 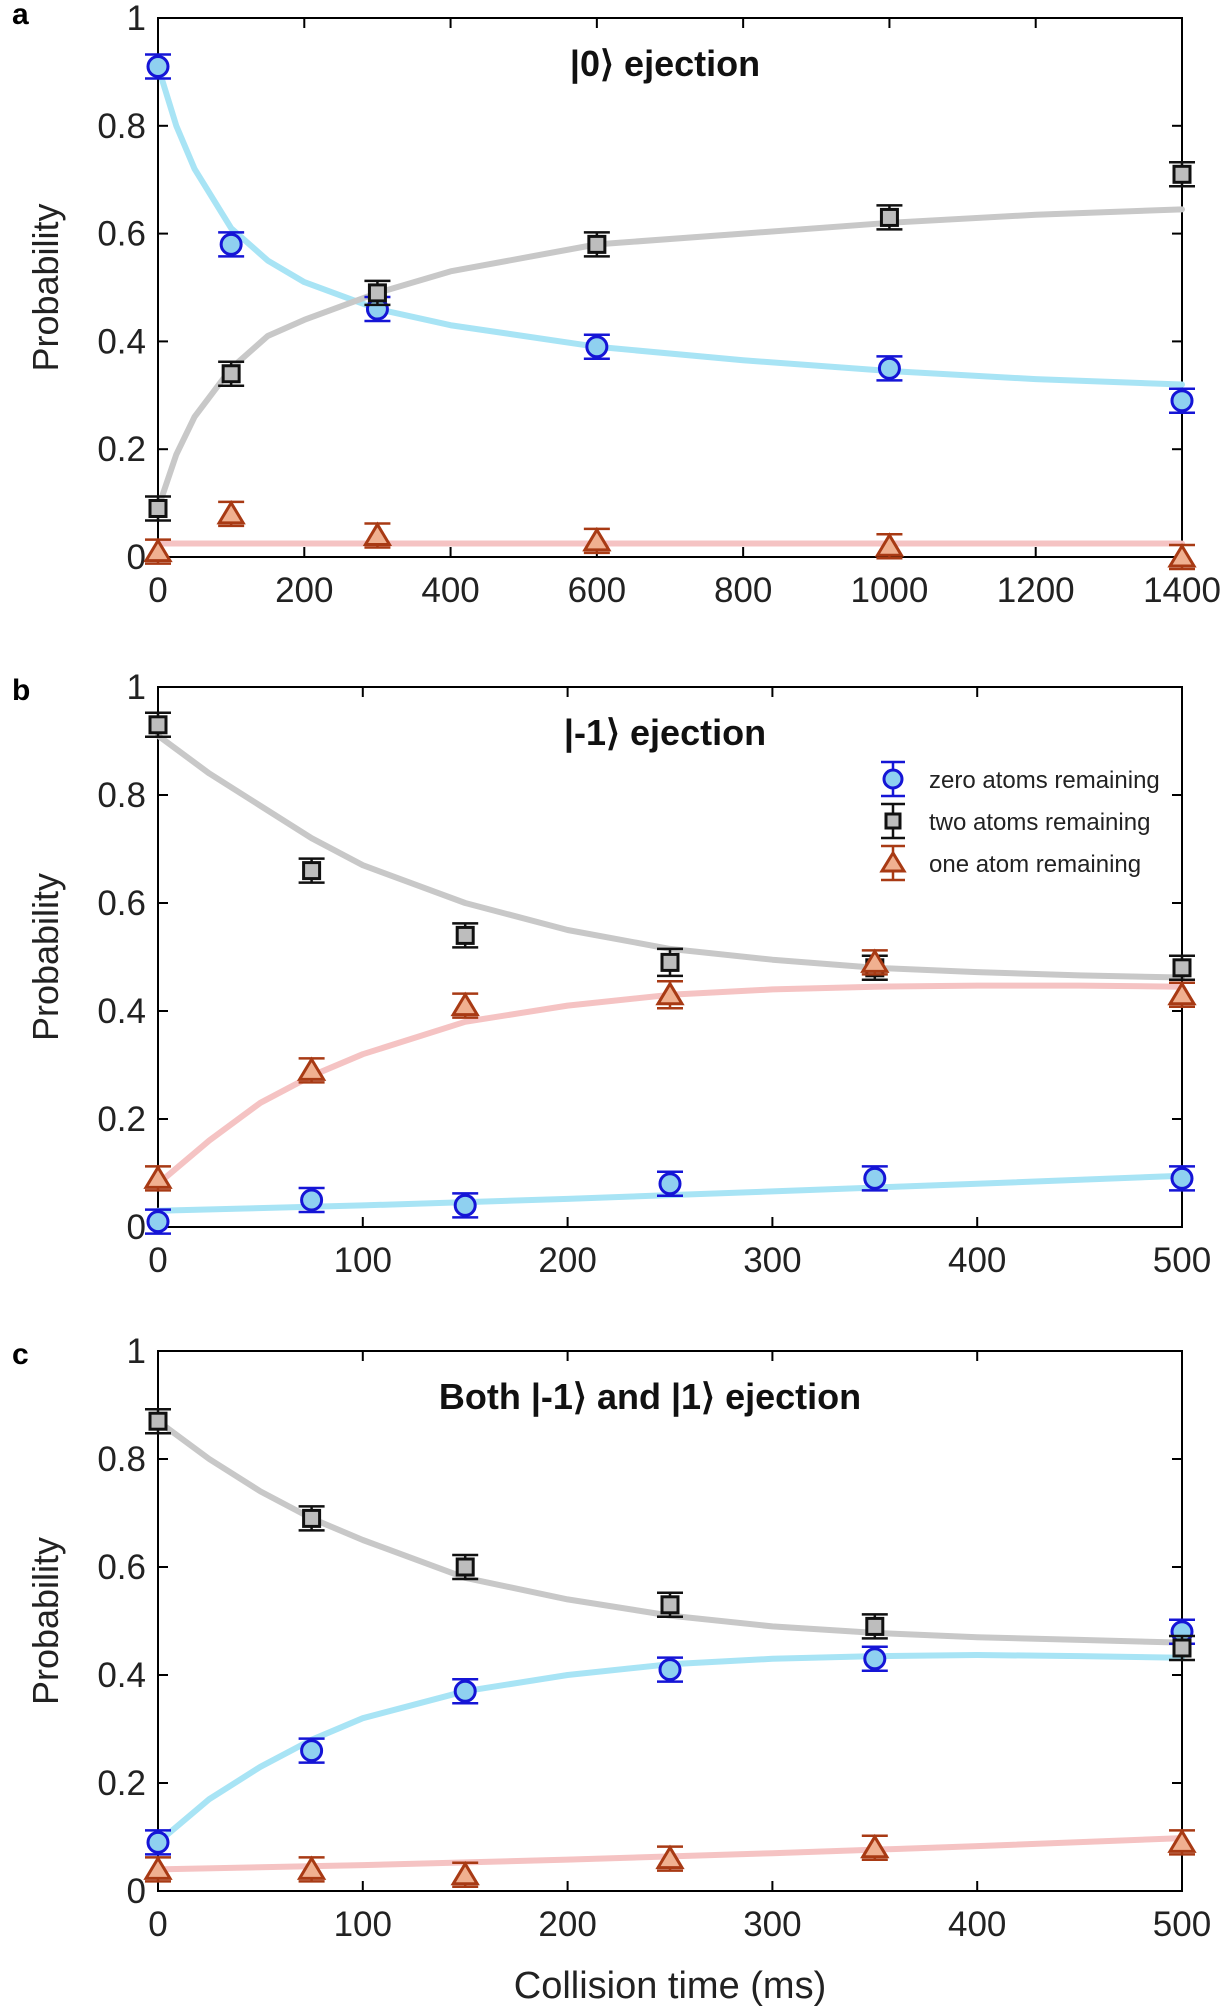 What do you see at coordinates (1182, 590) in the screenshot?
I see `x-tick-label: 1400` at bounding box center [1182, 590].